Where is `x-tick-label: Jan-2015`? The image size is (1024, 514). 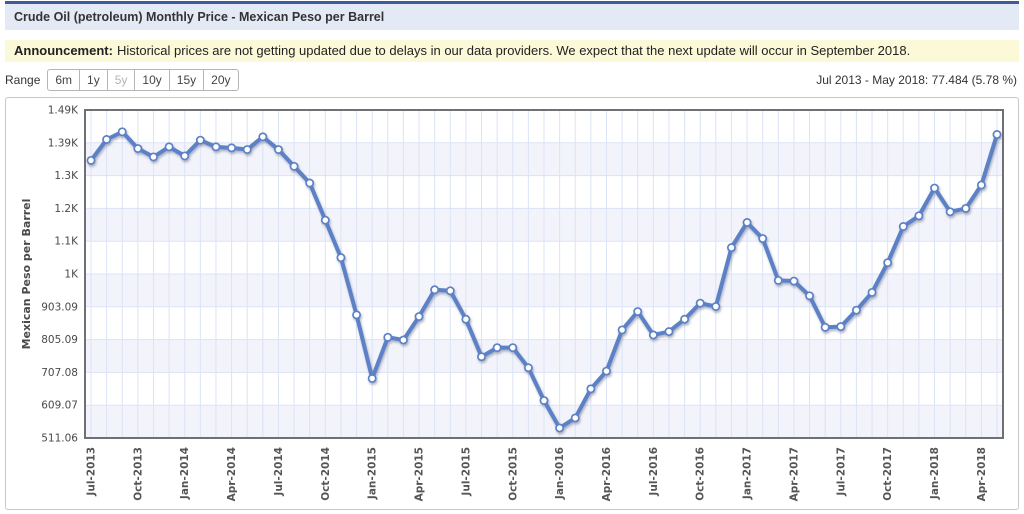
x-tick-label: Jan-2015 is located at coordinates (373, 473).